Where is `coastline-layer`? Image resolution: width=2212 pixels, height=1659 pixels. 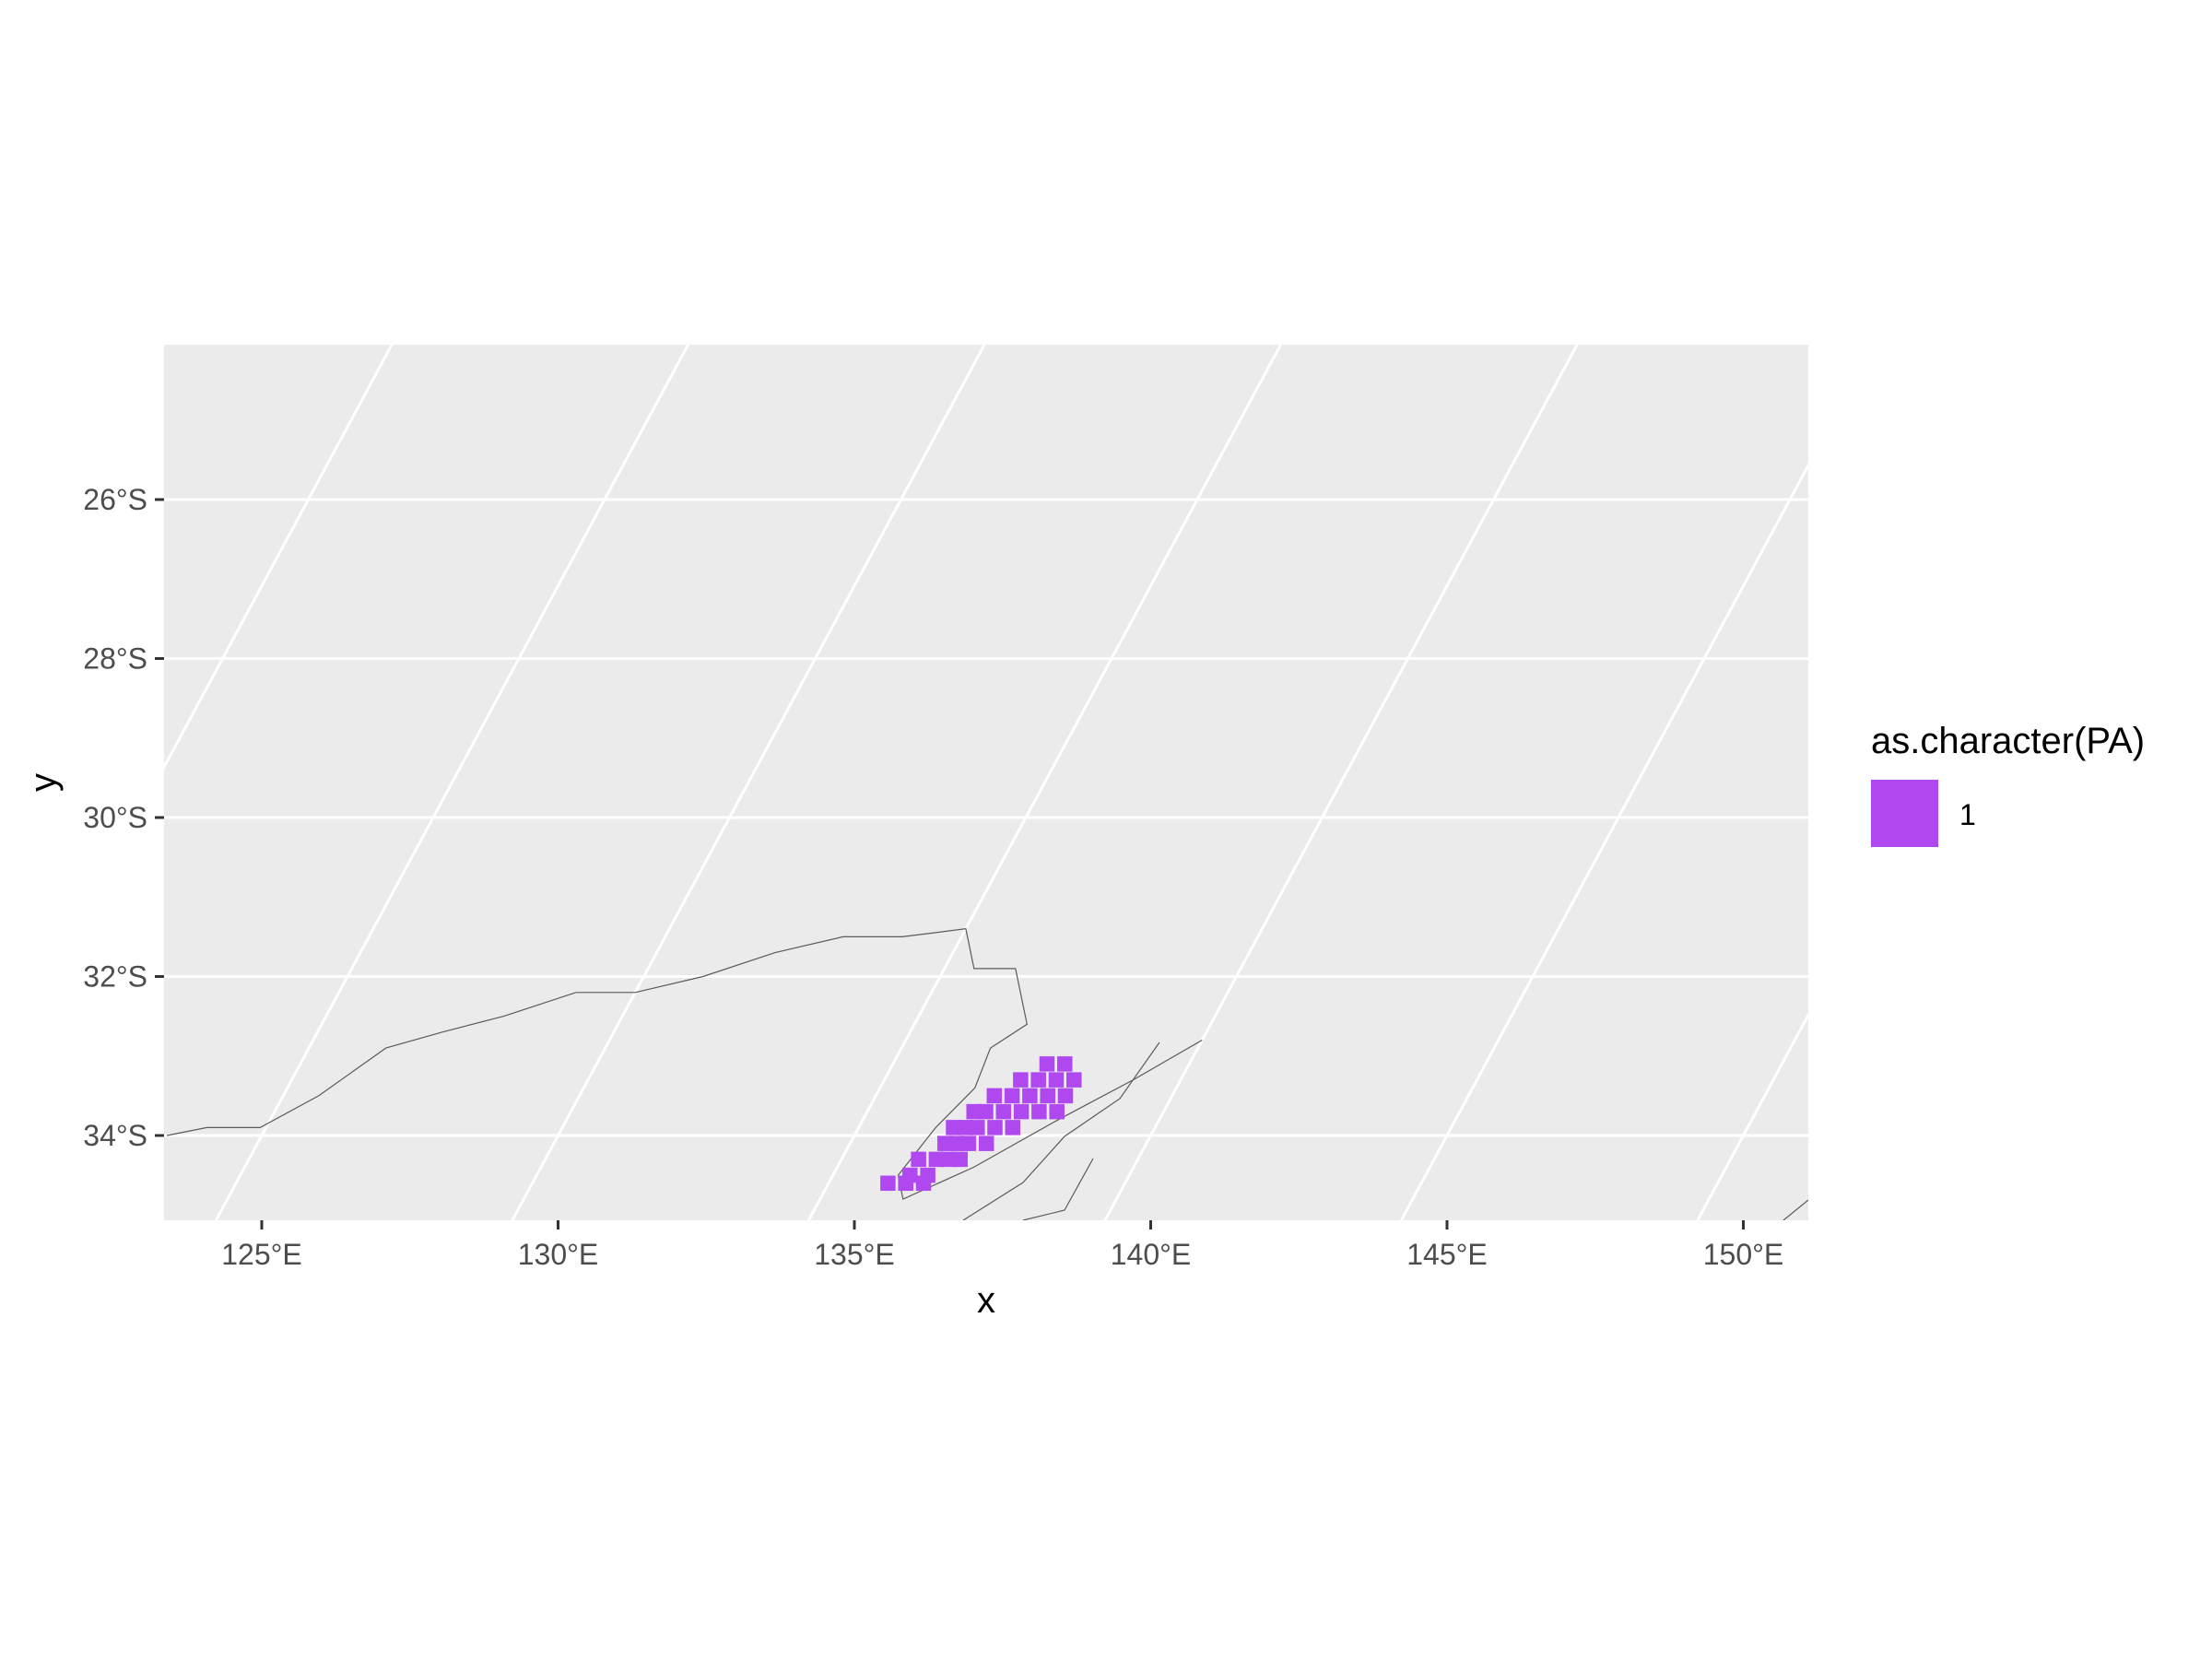 coastline-layer is located at coordinates (987, 1074).